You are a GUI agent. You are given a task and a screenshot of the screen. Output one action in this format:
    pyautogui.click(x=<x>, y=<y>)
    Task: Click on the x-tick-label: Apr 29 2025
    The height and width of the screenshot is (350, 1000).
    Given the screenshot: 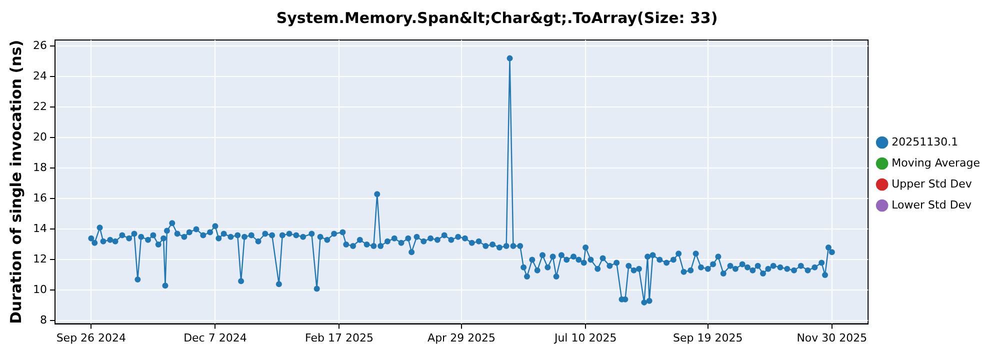 What is the action you would take?
    pyautogui.click(x=462, y=337)
    